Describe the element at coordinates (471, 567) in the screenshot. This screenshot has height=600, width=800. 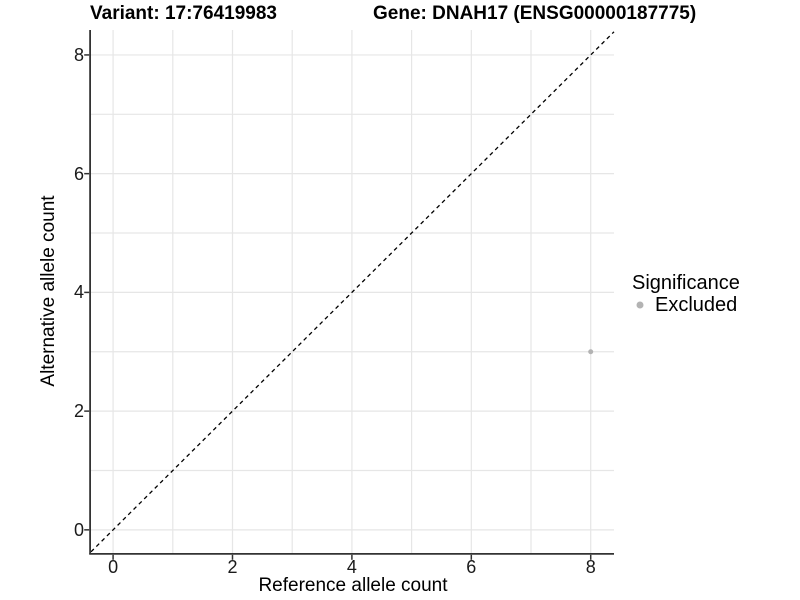
I see `x-tick-label: 6` at that location.